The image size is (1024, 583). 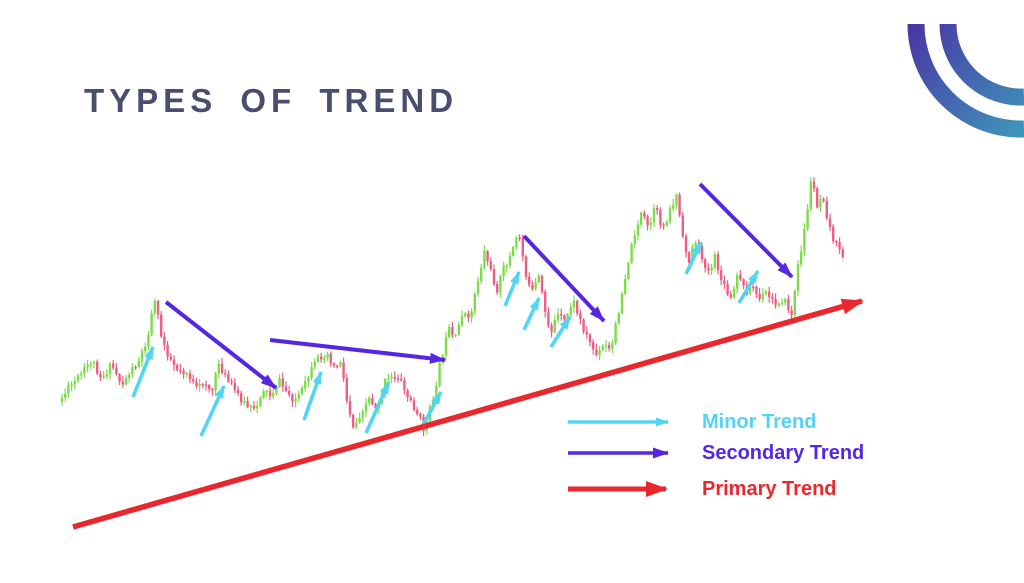 I want to click on legend-item-primary-trend: Primary Trend, so click(x=701, y=489).